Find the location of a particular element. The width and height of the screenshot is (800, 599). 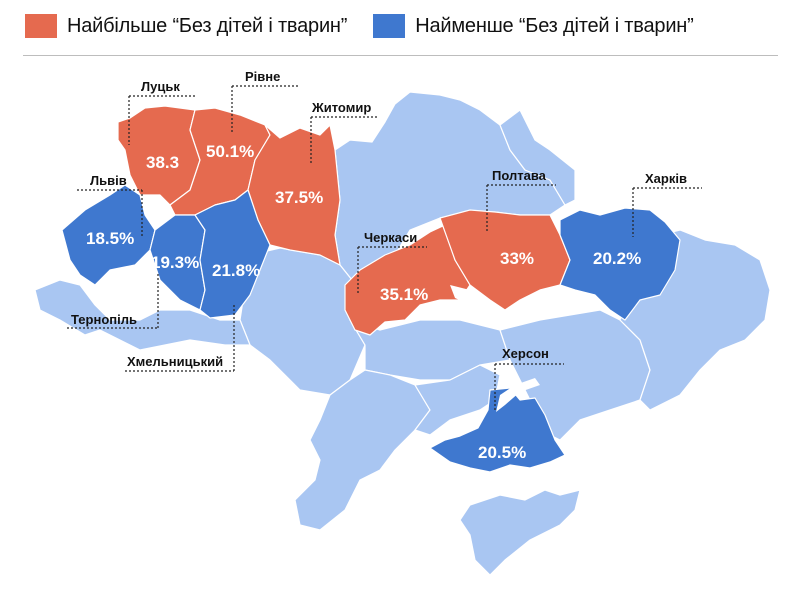

value-cherkasy: 35.1% is located at coordinates (404, 294).